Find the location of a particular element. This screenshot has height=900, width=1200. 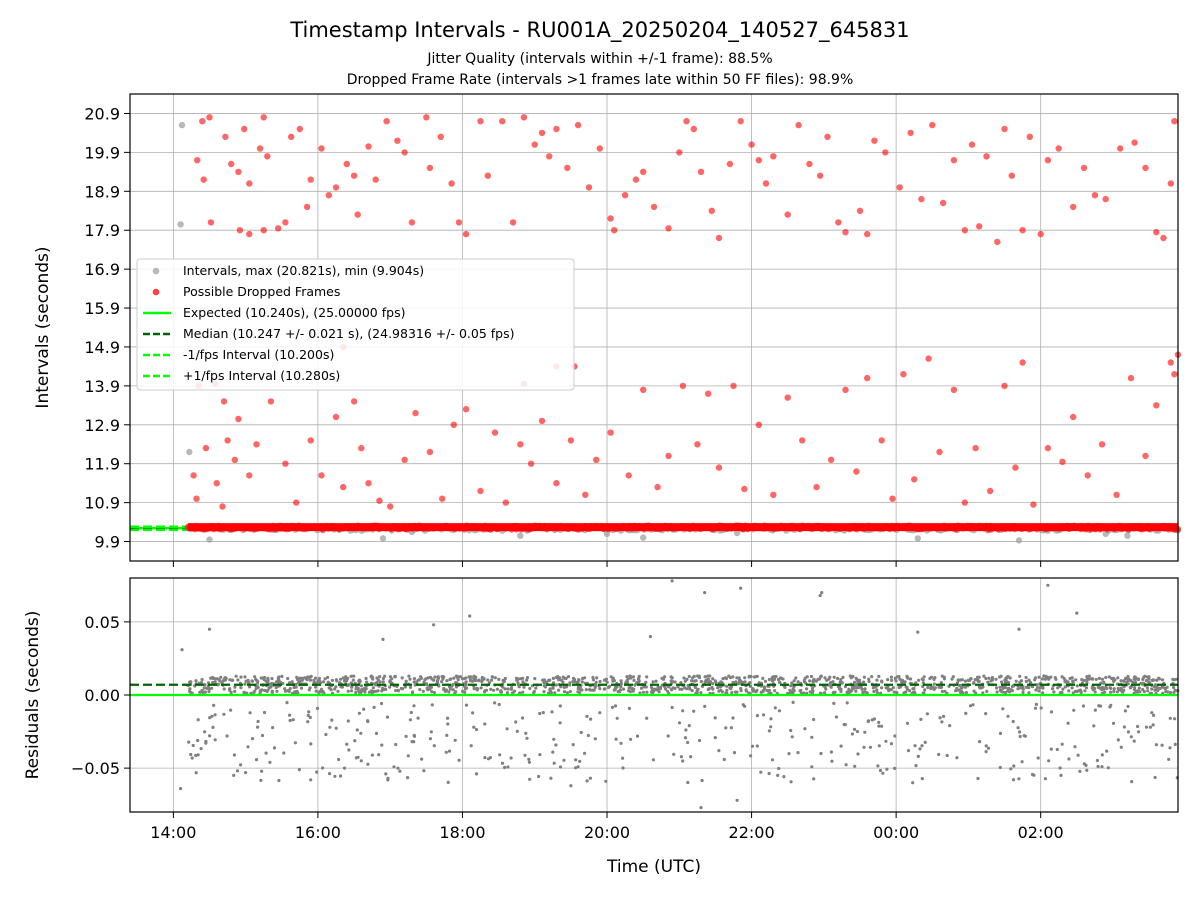

intervals-ytick-label: 9.9 is located at coordinates (107, 542).